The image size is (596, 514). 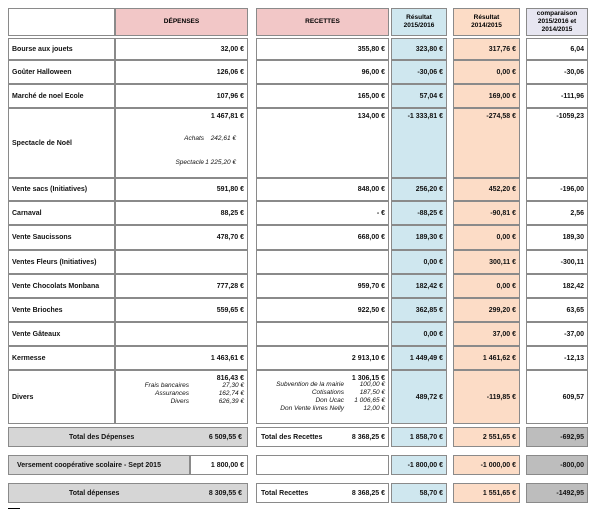 I want to click on expense-detail-label: Achats, so click(x=194, y=138).